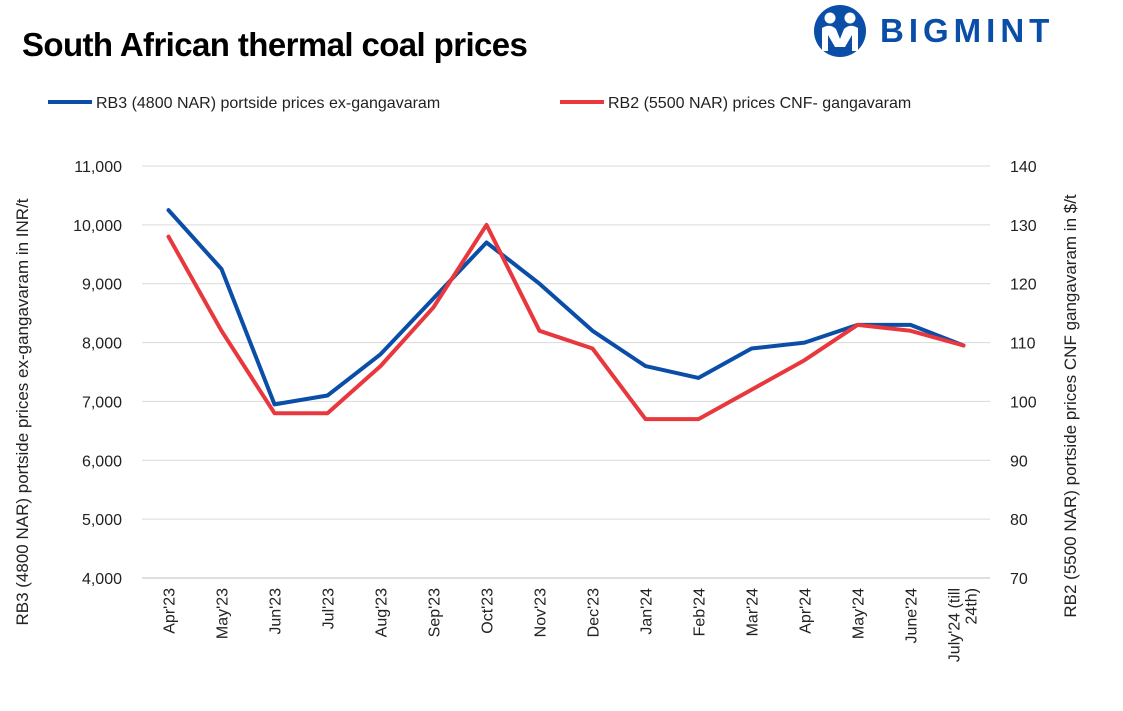  What do you see at coordinates (435, 612) in the screenshot?
I see `x-tick-label: Sep'23` at bounding box center [435, 612].